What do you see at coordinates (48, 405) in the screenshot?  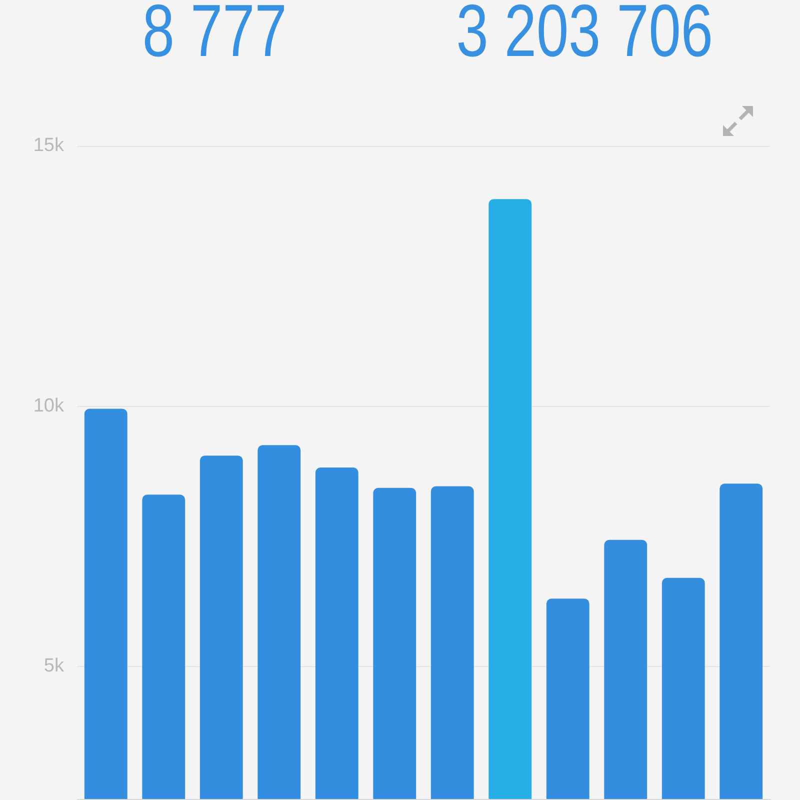 I see `y-tick-label: 10k` at bounding box center [48, 405].